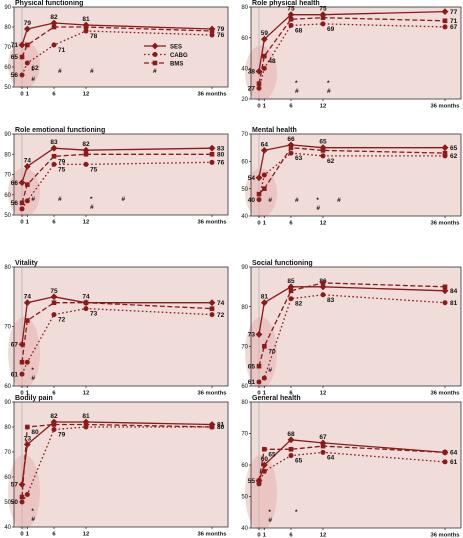 Image resolution: width=463 pixels, height=538 pixels. What do you see at coordinates (265, 535) in the screenshot?
I see `x-tick-label: 1` at bounding box center [265, 535].